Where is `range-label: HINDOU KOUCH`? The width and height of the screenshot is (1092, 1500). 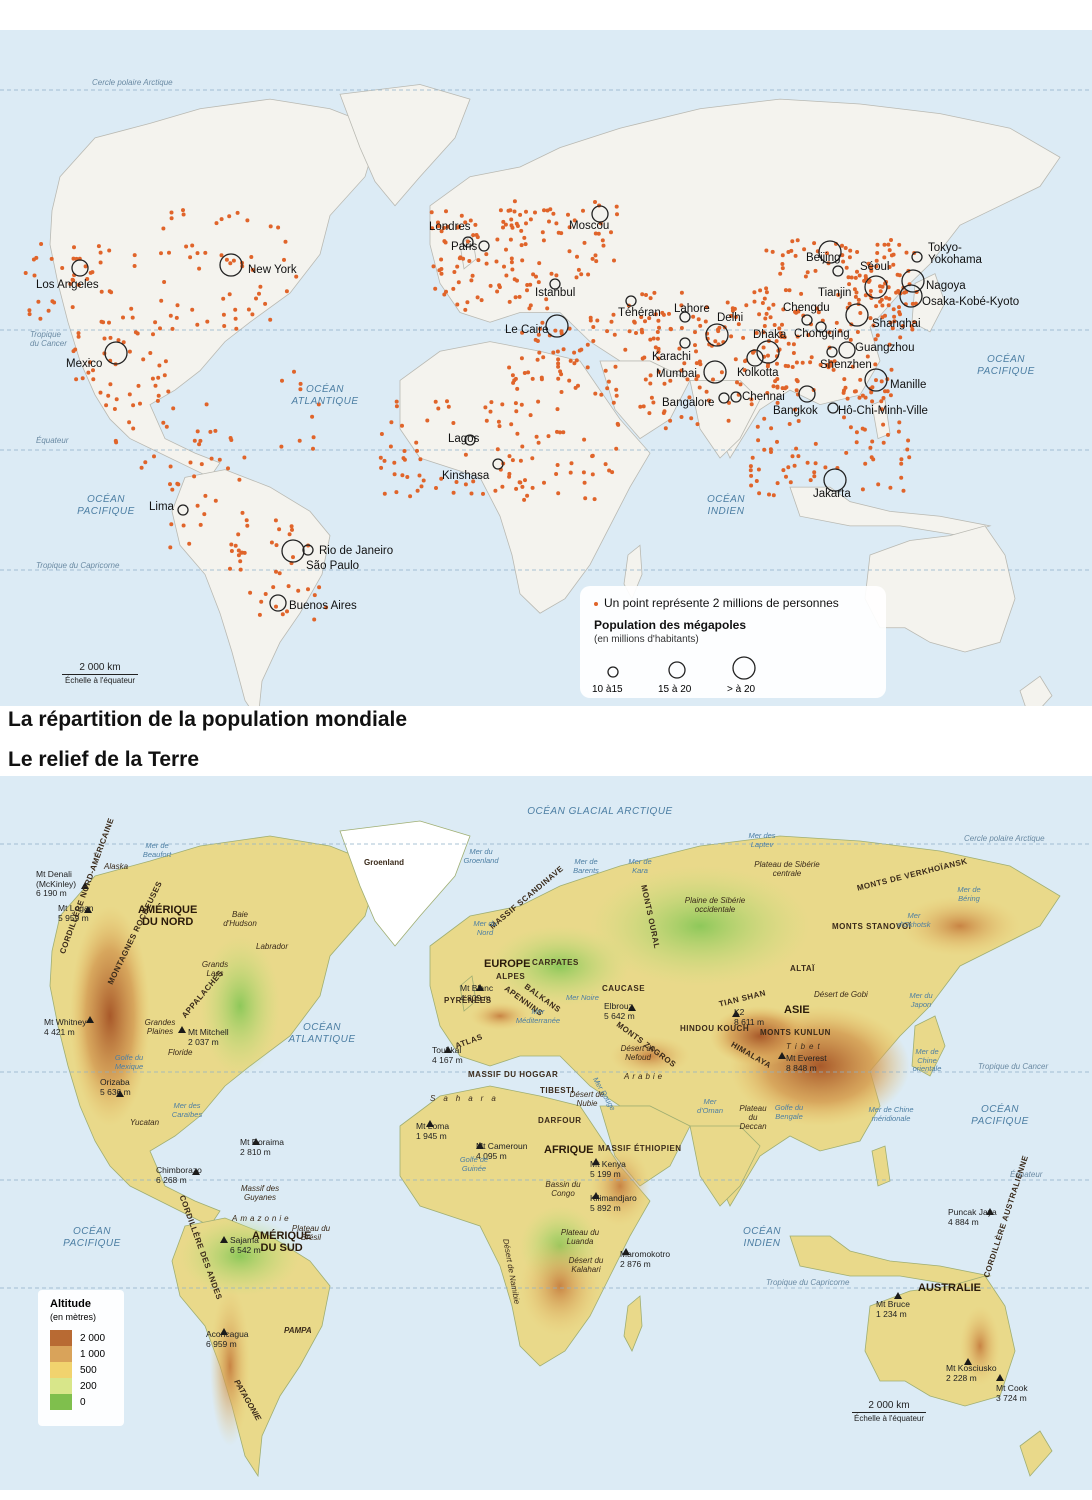
range-label: HINDOU KOUCH is located at coordinates (715, 1028).